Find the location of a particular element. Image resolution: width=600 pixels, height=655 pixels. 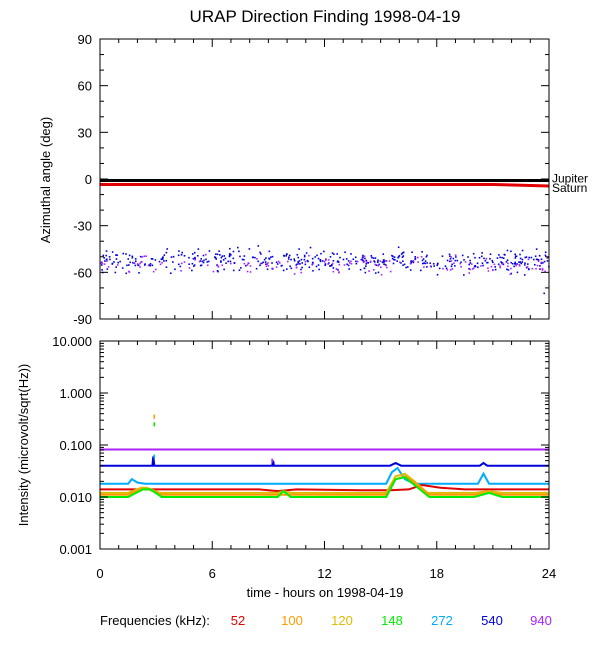

x-tick-label: 0 is located at coordinates (99, 573).